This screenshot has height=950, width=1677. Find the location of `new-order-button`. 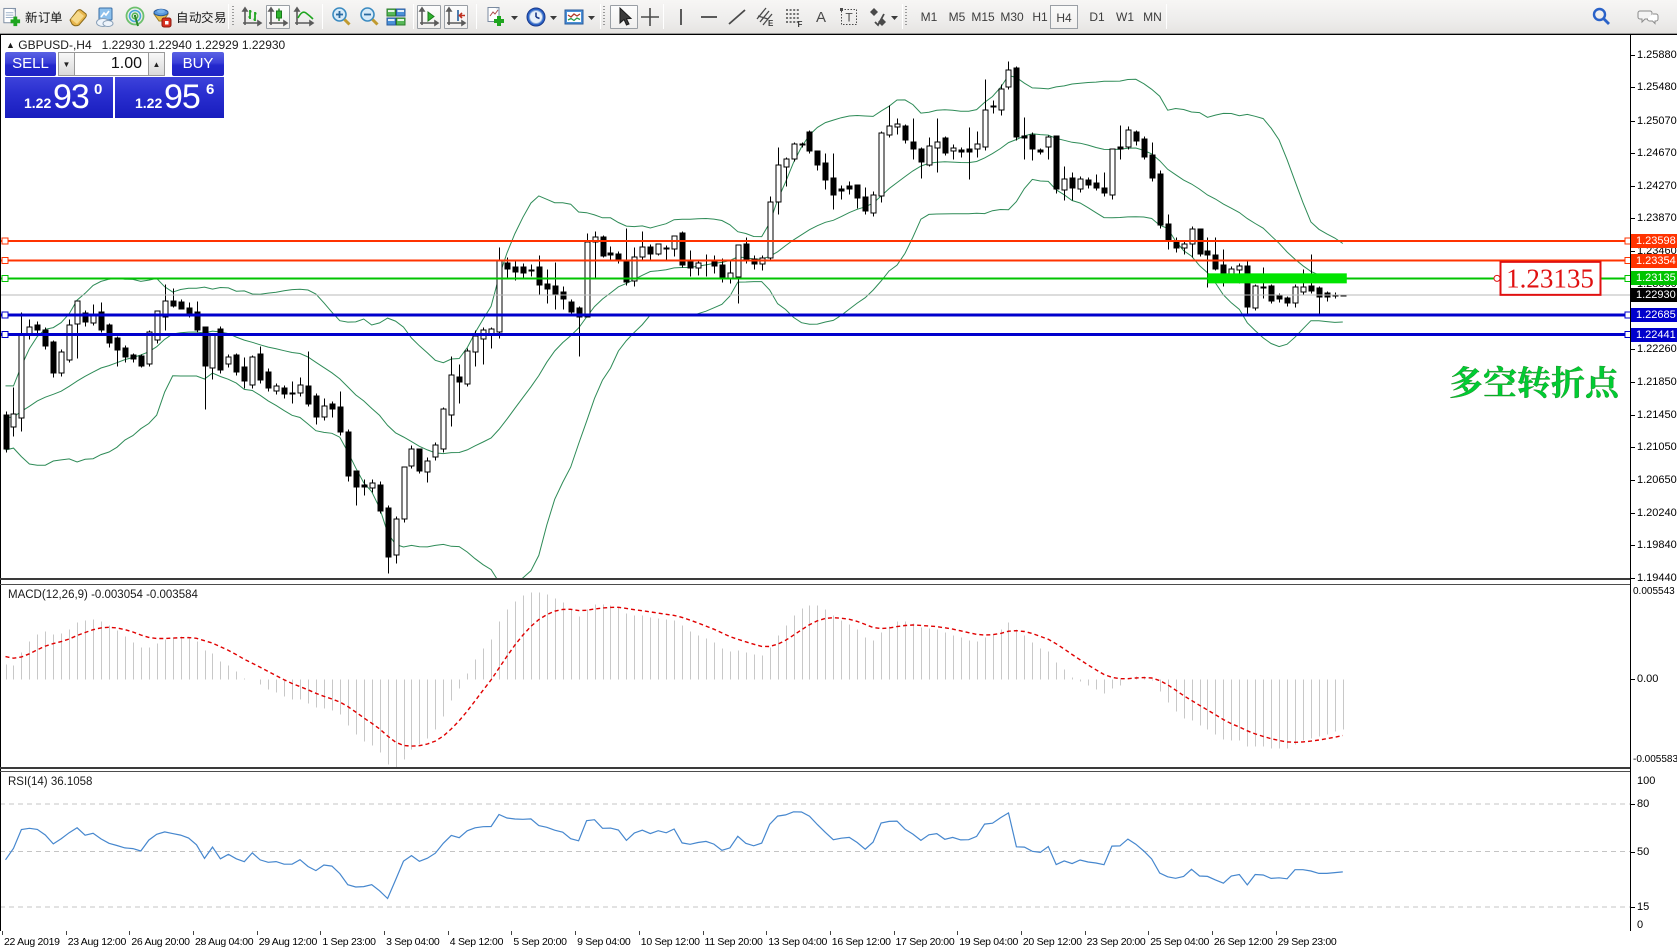

new-order-button is located at coordinates (11, 17).